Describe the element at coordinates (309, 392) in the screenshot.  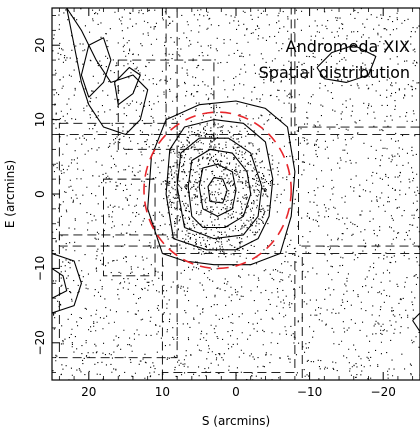
I see `x-tick-label: −10` at that location.